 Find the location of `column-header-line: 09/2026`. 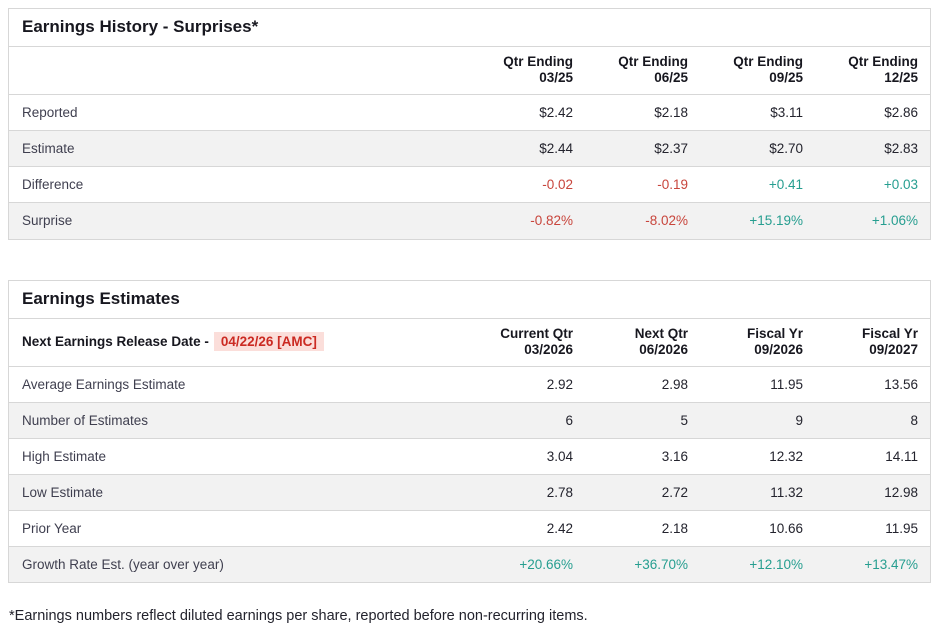

column-header-line: 09/2026 is located at coordinates (778, 349).